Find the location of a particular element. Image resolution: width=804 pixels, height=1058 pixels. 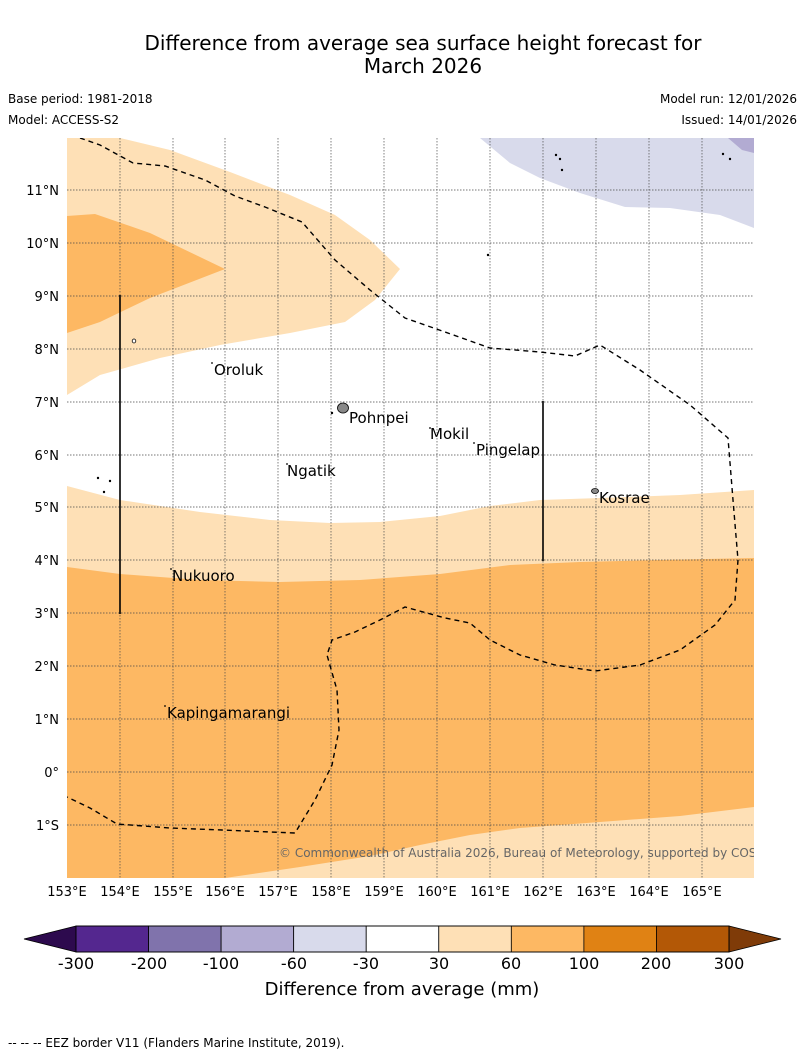

place-label-kosrae: Kosrae is located at coordinates (624, 498).